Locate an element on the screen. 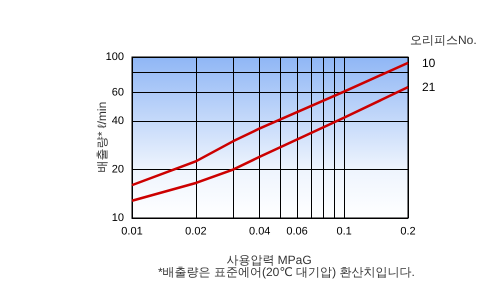  x-tick-label: 0.06 is located at coordinates (297, 232).